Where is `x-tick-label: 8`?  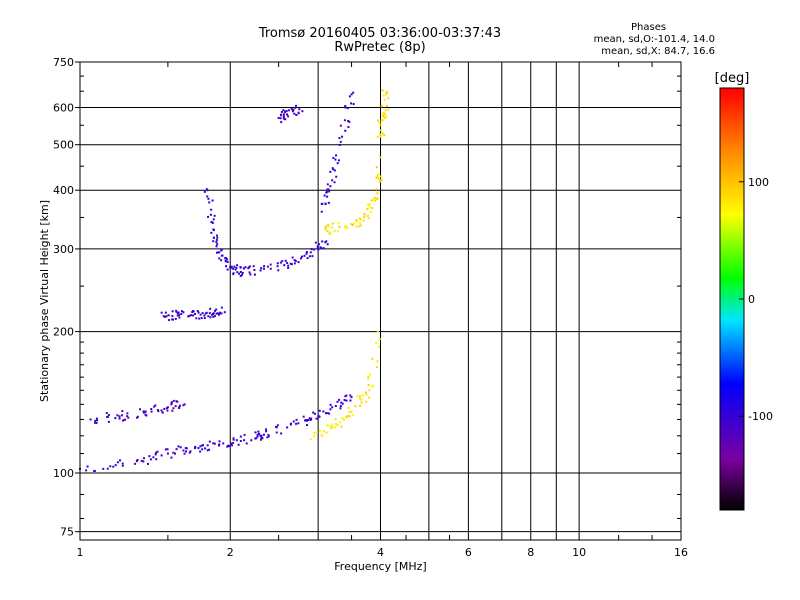
x-tick-label: 8 is located at coordinates (530, 552).